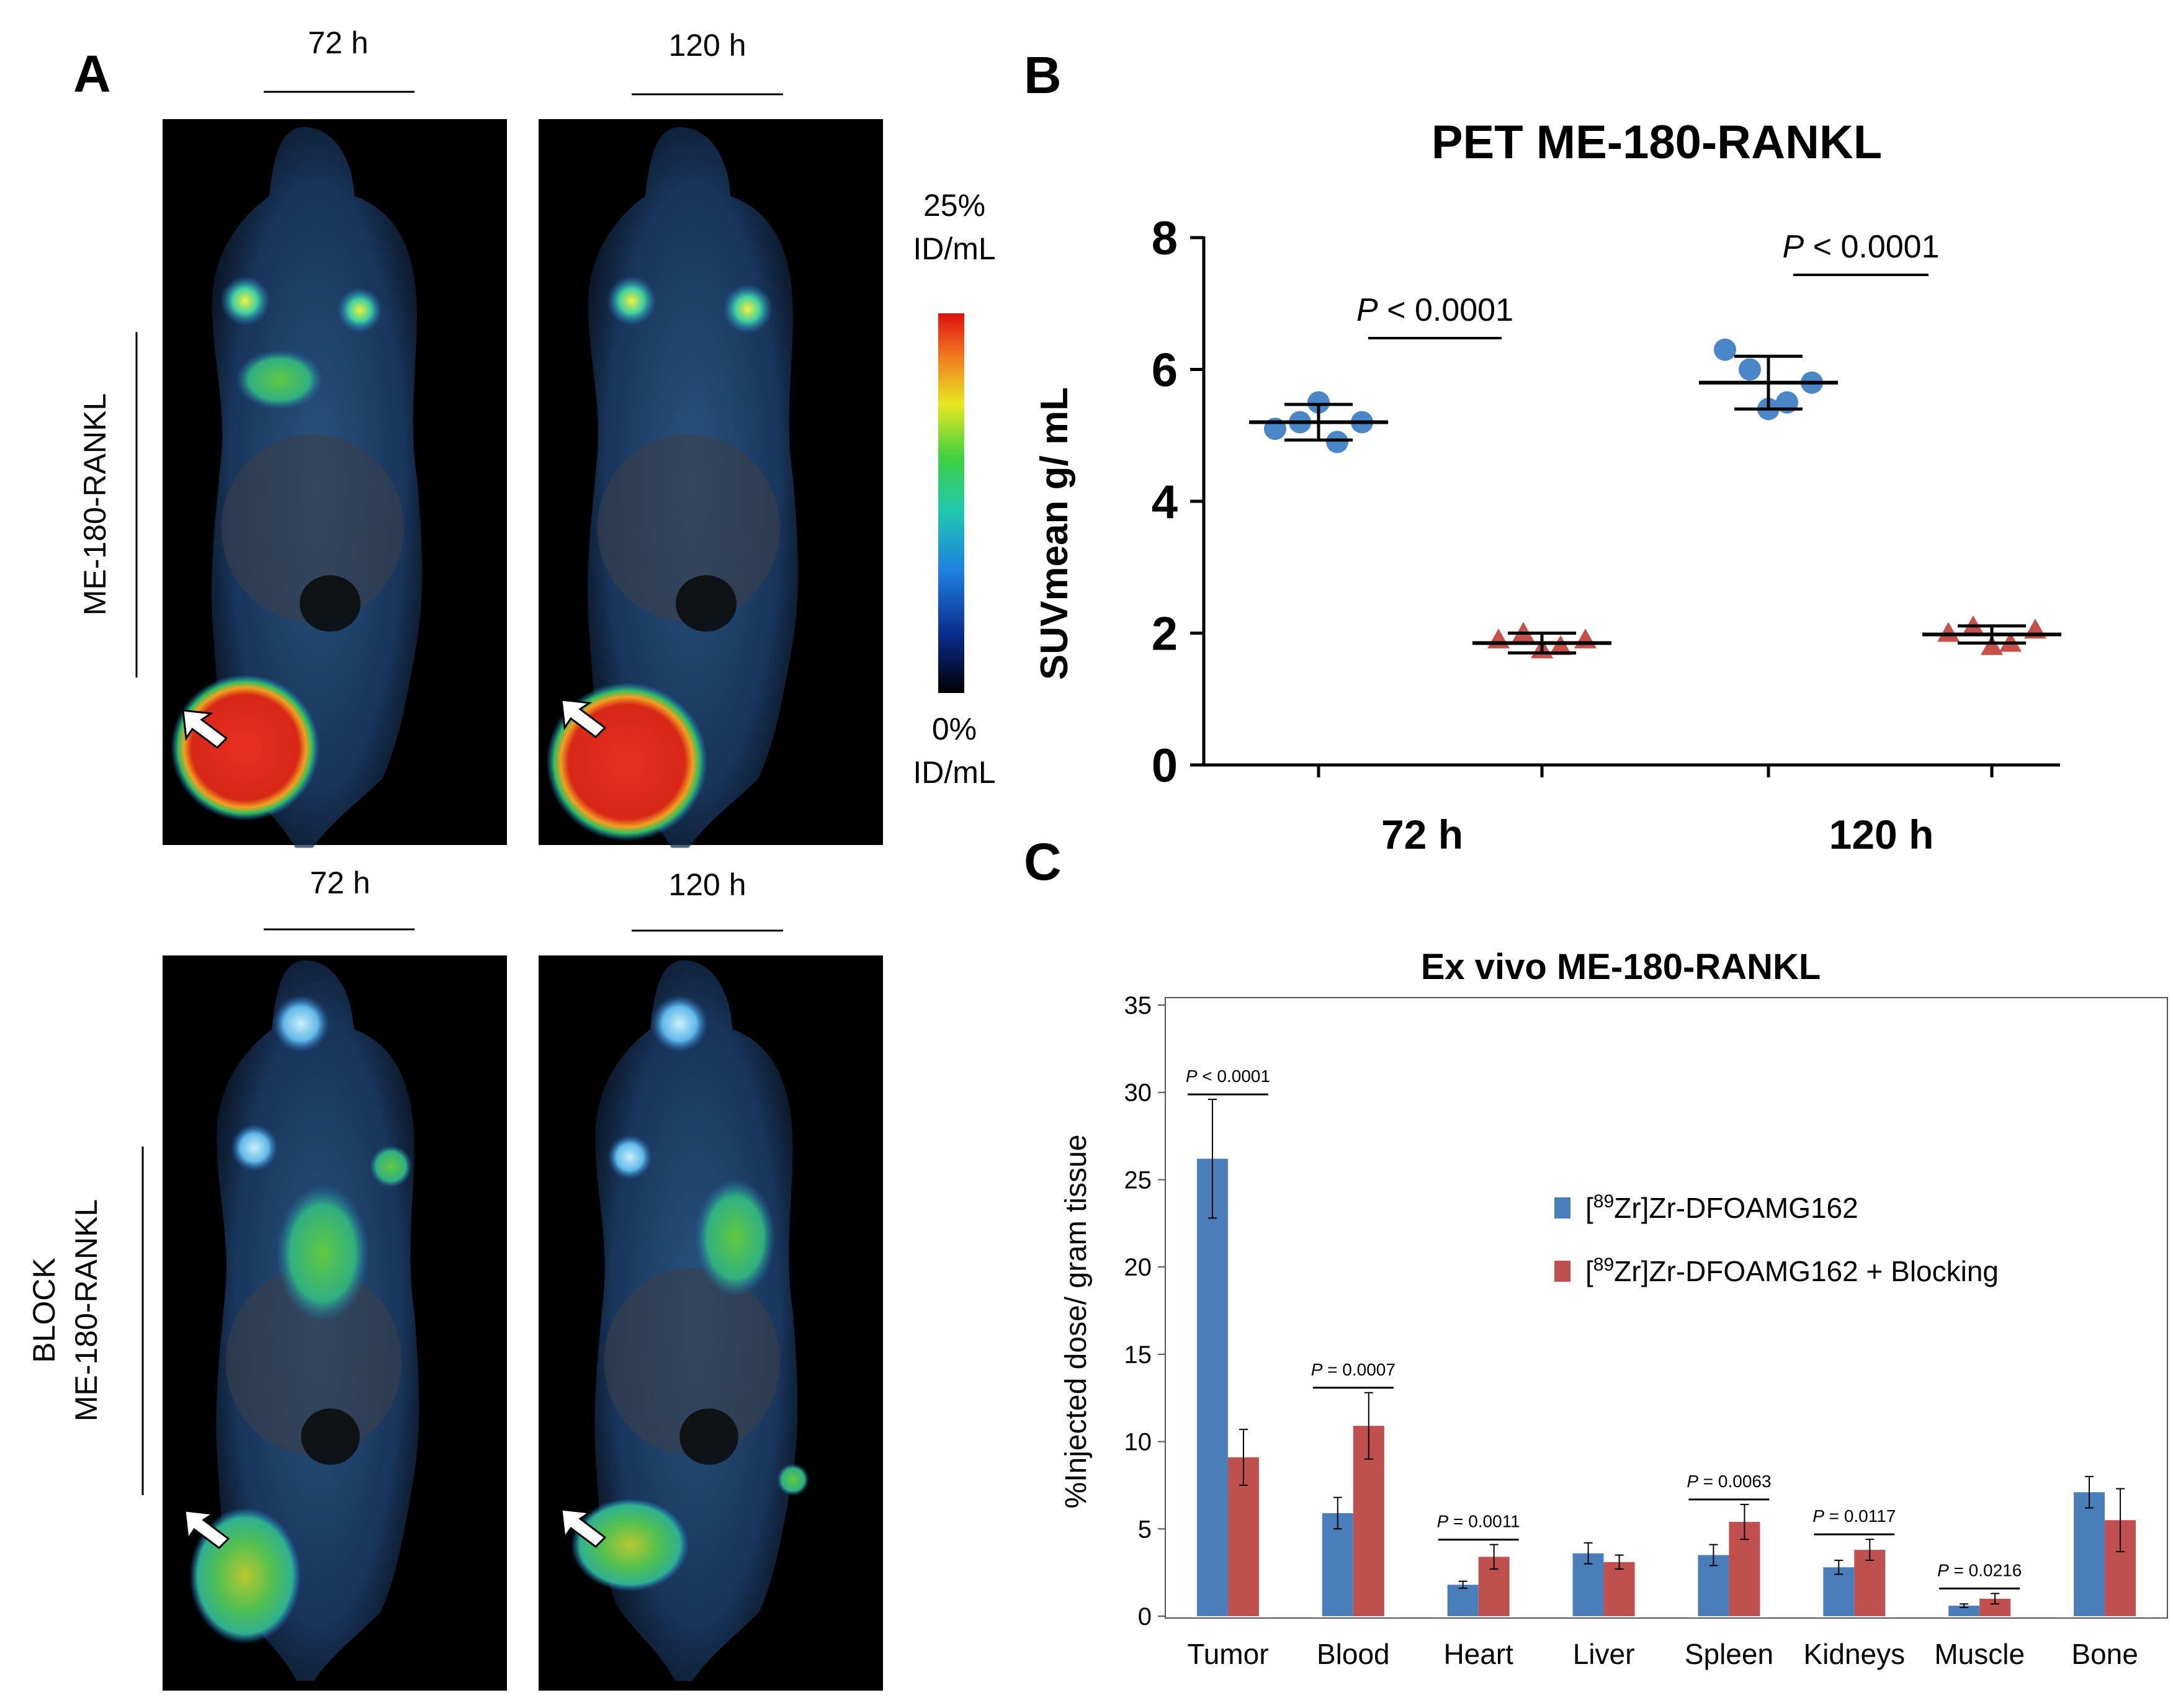 Image resolution: width=2173 pixels, height=1708 pixels. I want to click on pet-image-120h-block, so click(711, 1323).